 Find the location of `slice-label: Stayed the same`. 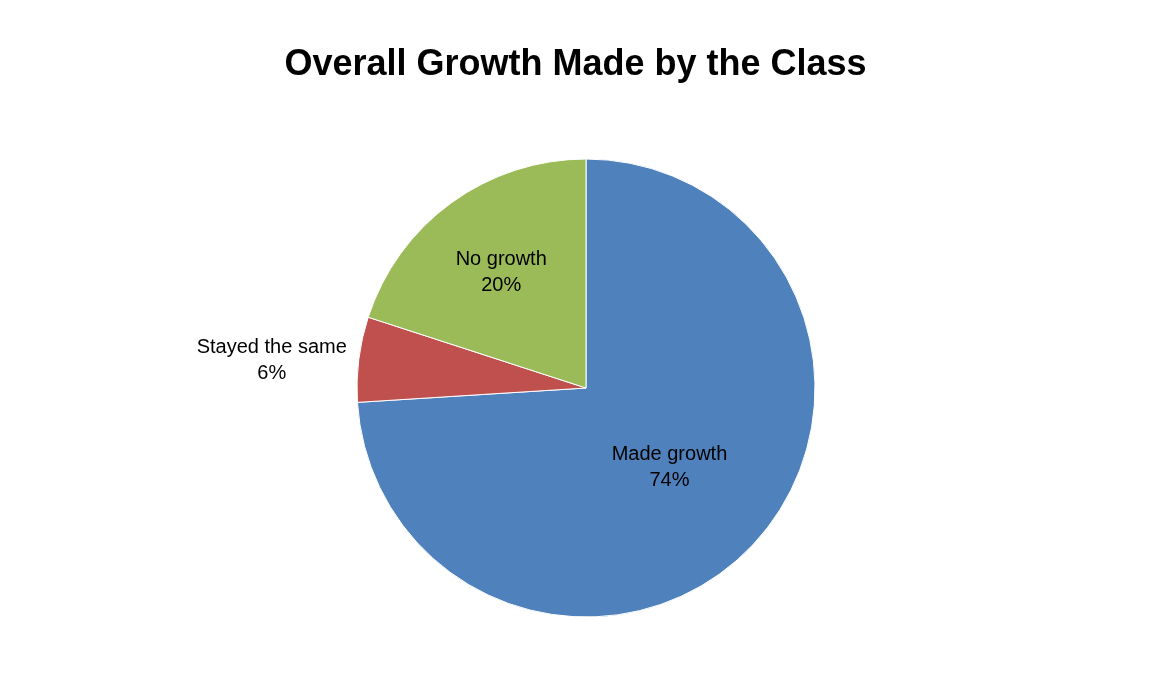

slice-label: Stayed the same is located at coordinates (271, 345).